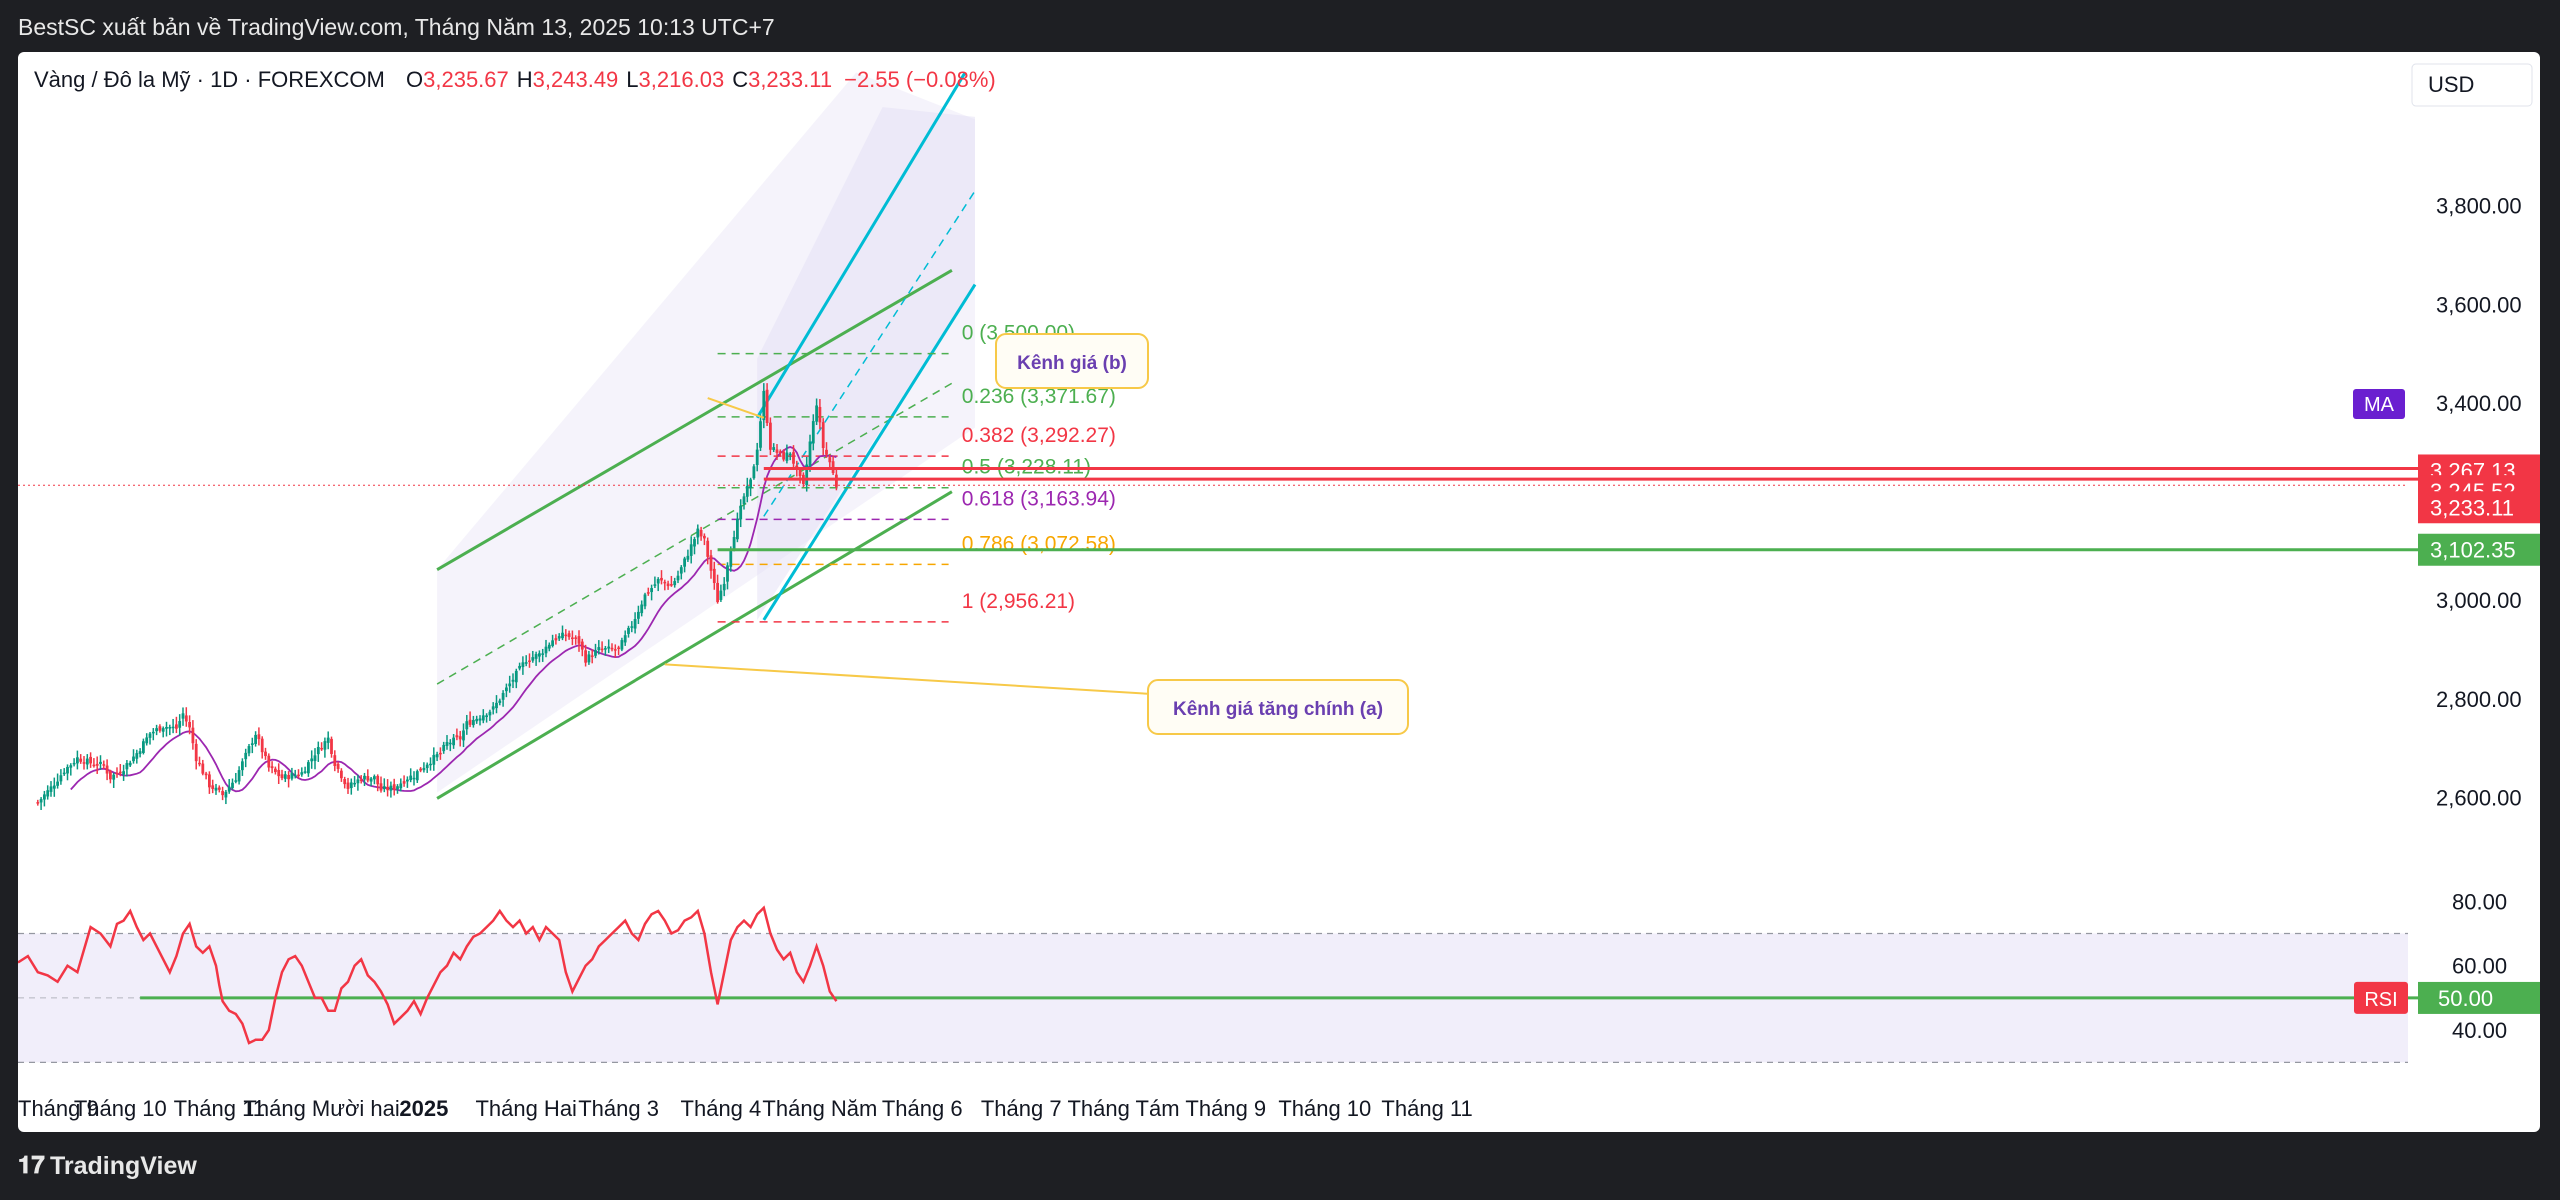 This screenshot has height=1200, width=2560. Describe the element at coordinates (219, 1108) in the screenshot. I see `time-tick-label: Tháng 11` at that location.